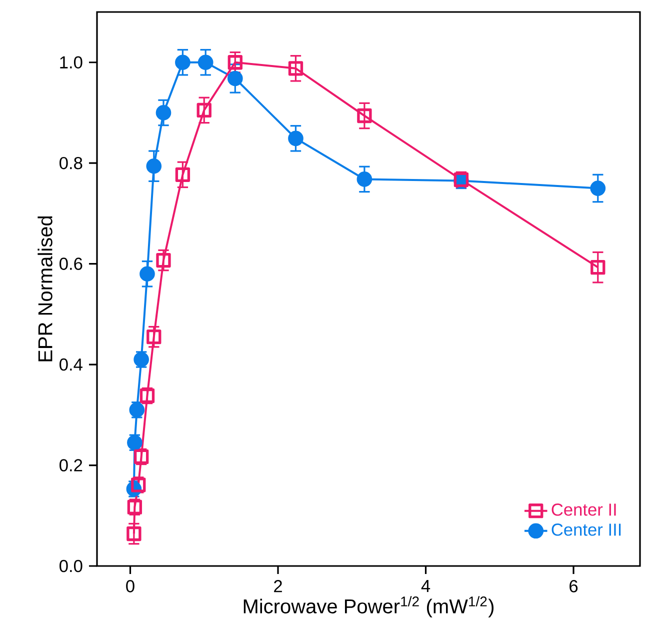 The height and width of the screenshot is (644, 647). I want to click on y-tick-label: 0.4, so click(71, 364).